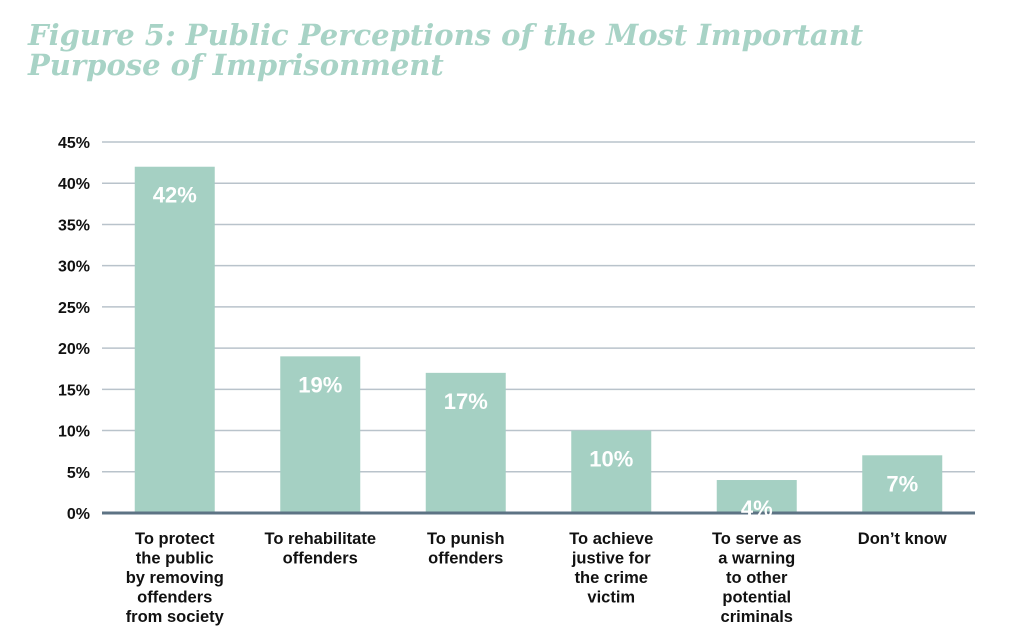 The image size is (1024, 642). I want to click on x-category-label: Don’t know, so click(902, 539).